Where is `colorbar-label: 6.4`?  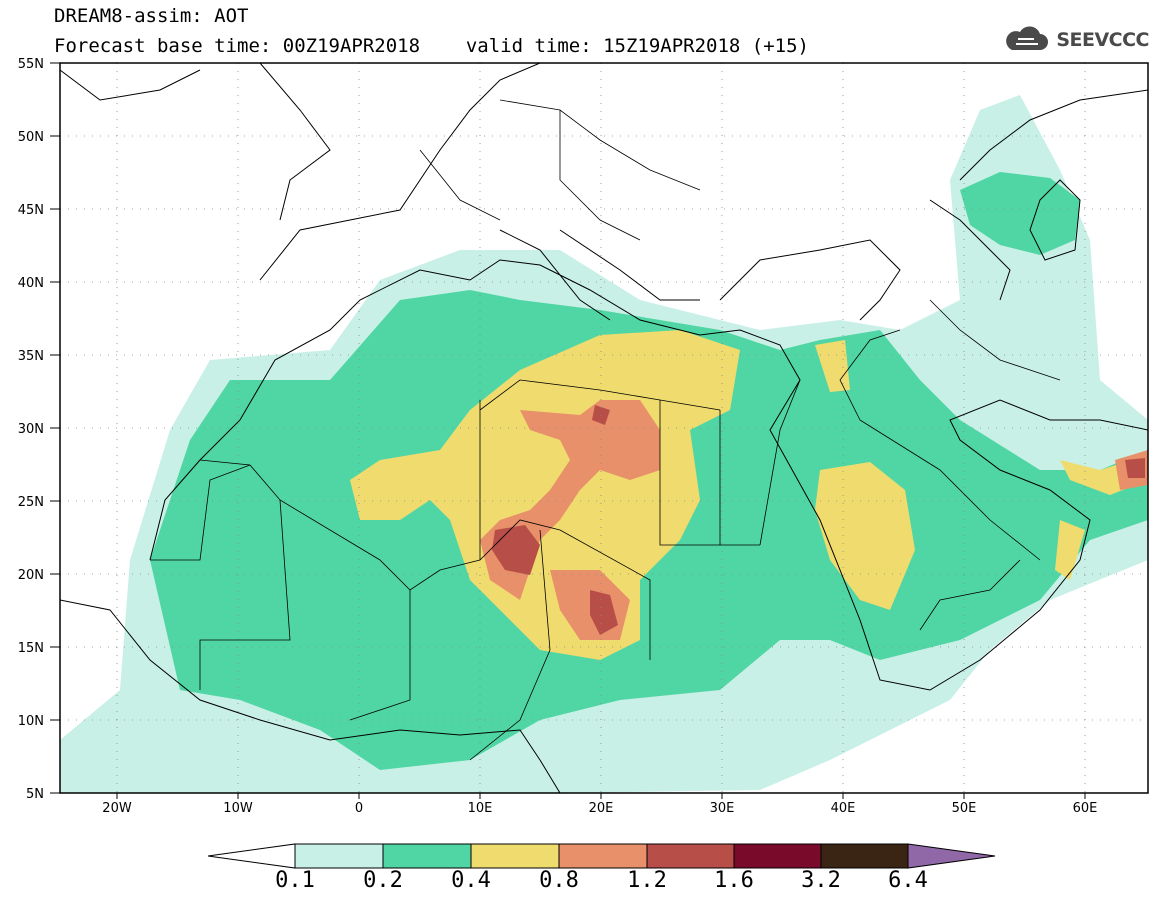
colorbar-label: 6.4 is located at coordinates (908, 880).